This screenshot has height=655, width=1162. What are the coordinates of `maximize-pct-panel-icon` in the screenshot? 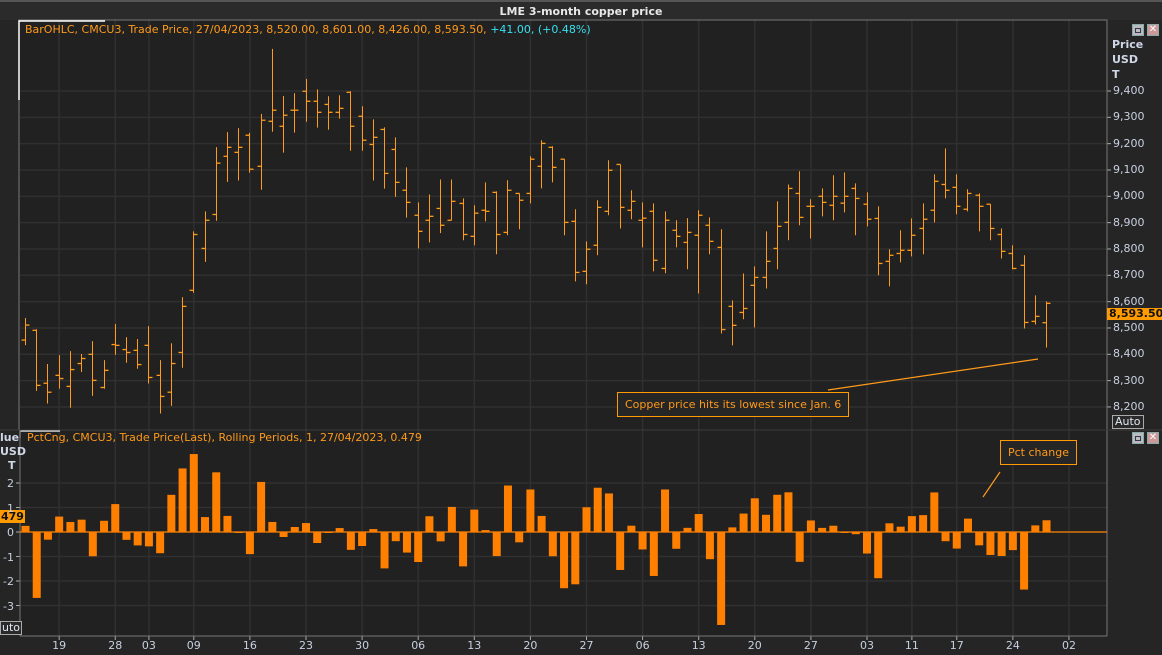 It's located at (1138, 438).